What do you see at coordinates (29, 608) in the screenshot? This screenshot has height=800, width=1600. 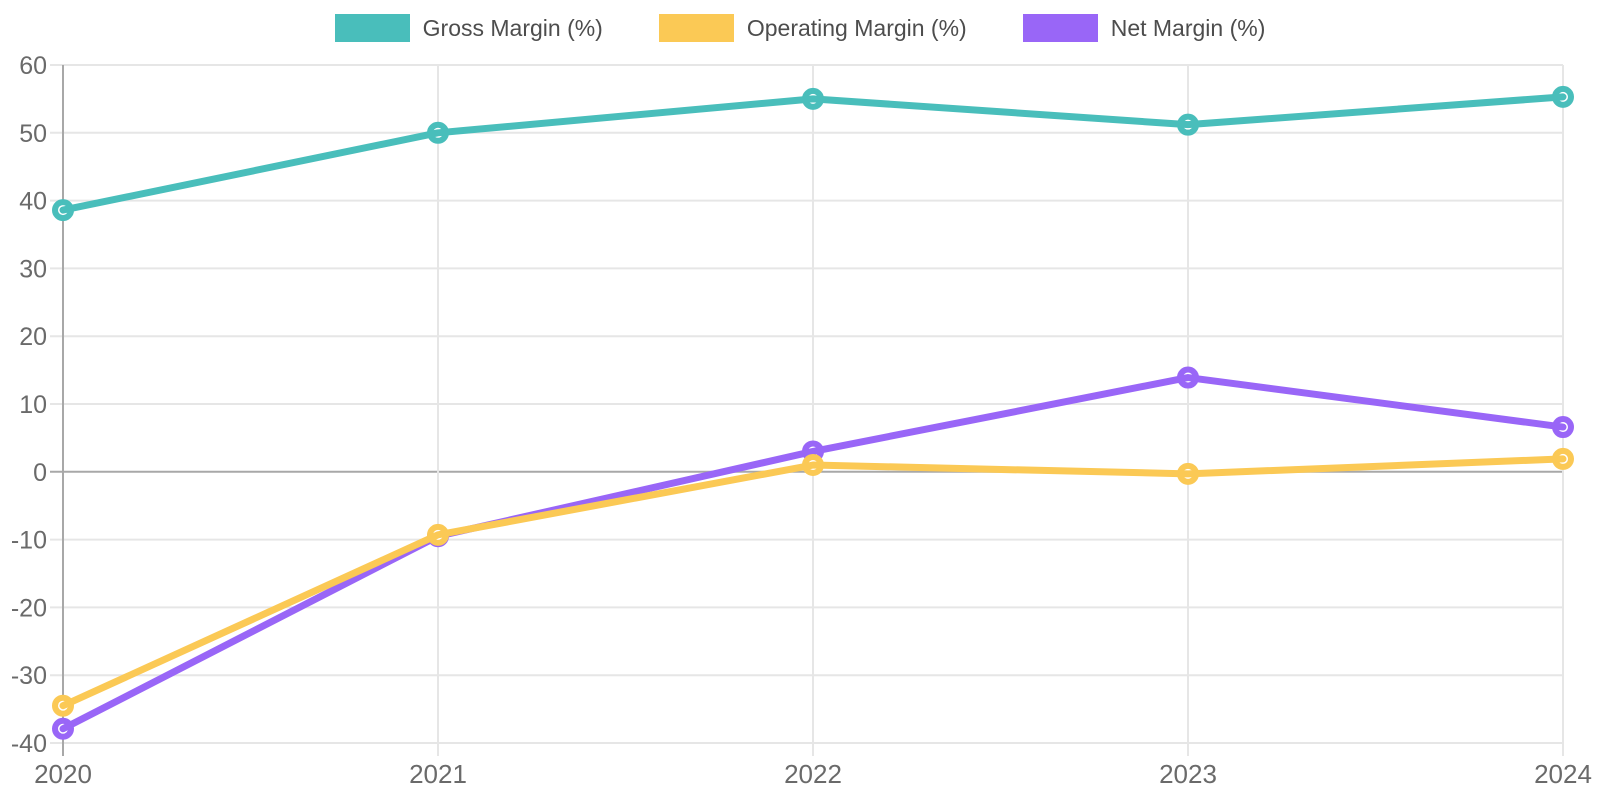 I see `y-tick-label: -20` at bounding box center [29, 608].